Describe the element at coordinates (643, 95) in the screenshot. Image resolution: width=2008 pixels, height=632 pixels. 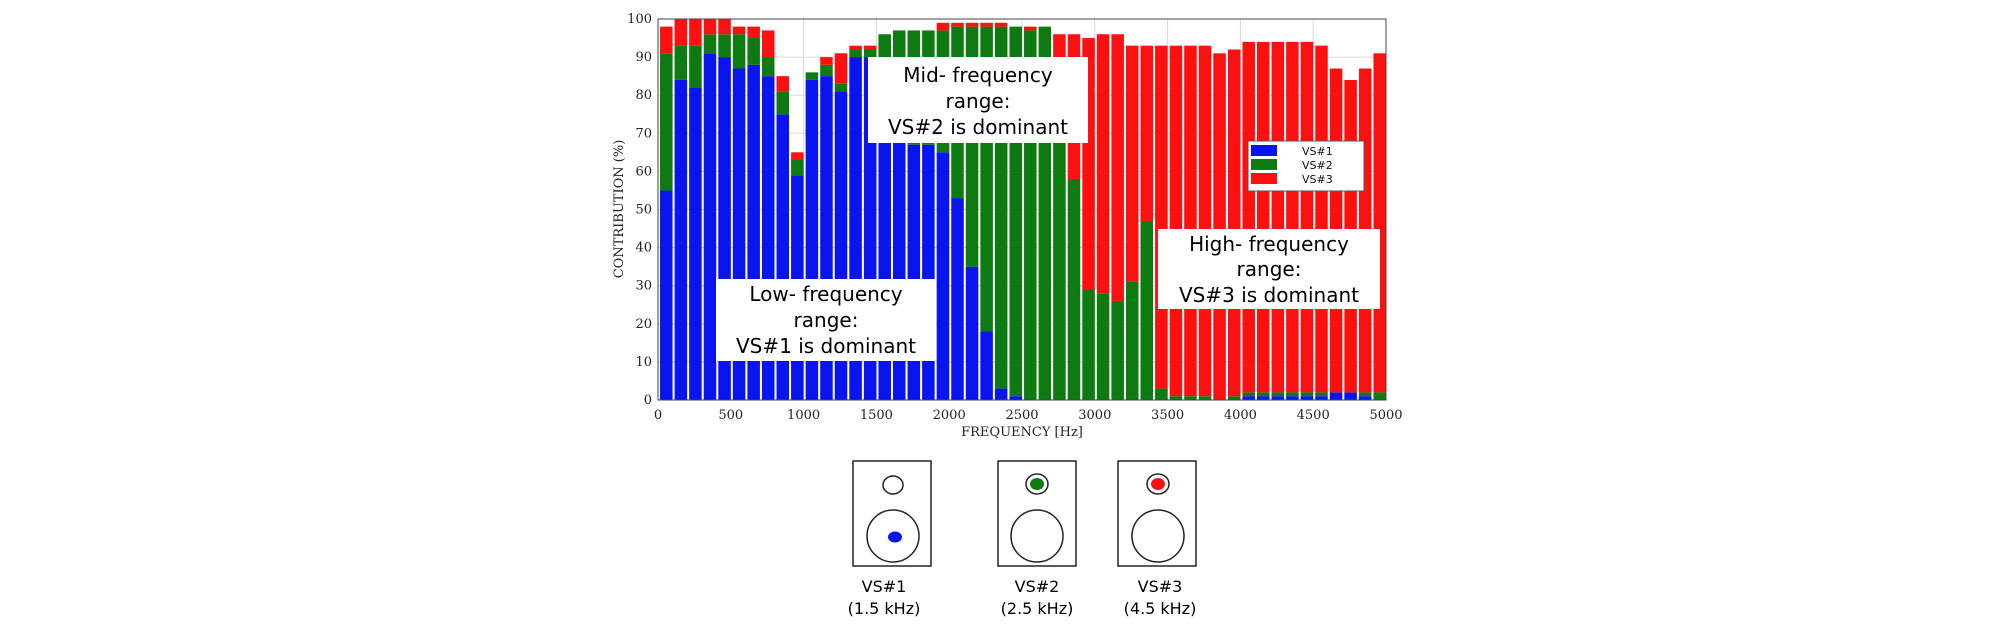
I see `y-tick-label: 80` at that location.